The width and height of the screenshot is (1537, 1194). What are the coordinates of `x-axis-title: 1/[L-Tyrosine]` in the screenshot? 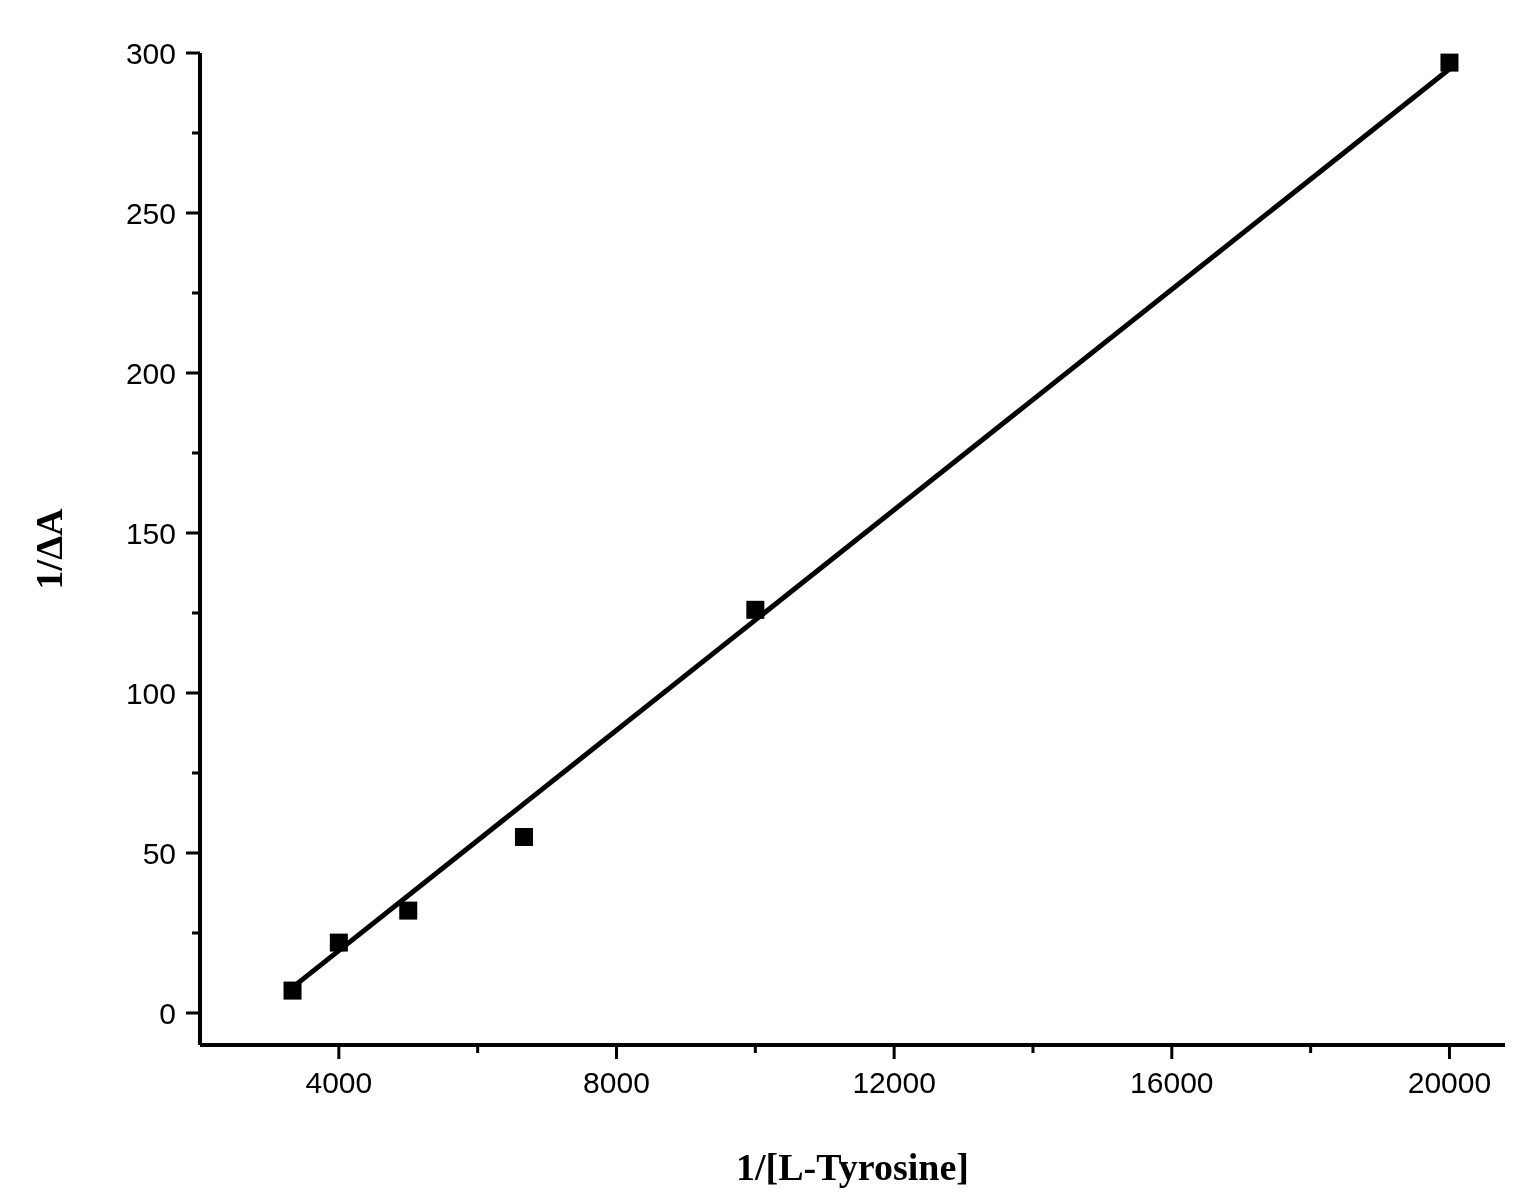 It's located at (852, 1167).